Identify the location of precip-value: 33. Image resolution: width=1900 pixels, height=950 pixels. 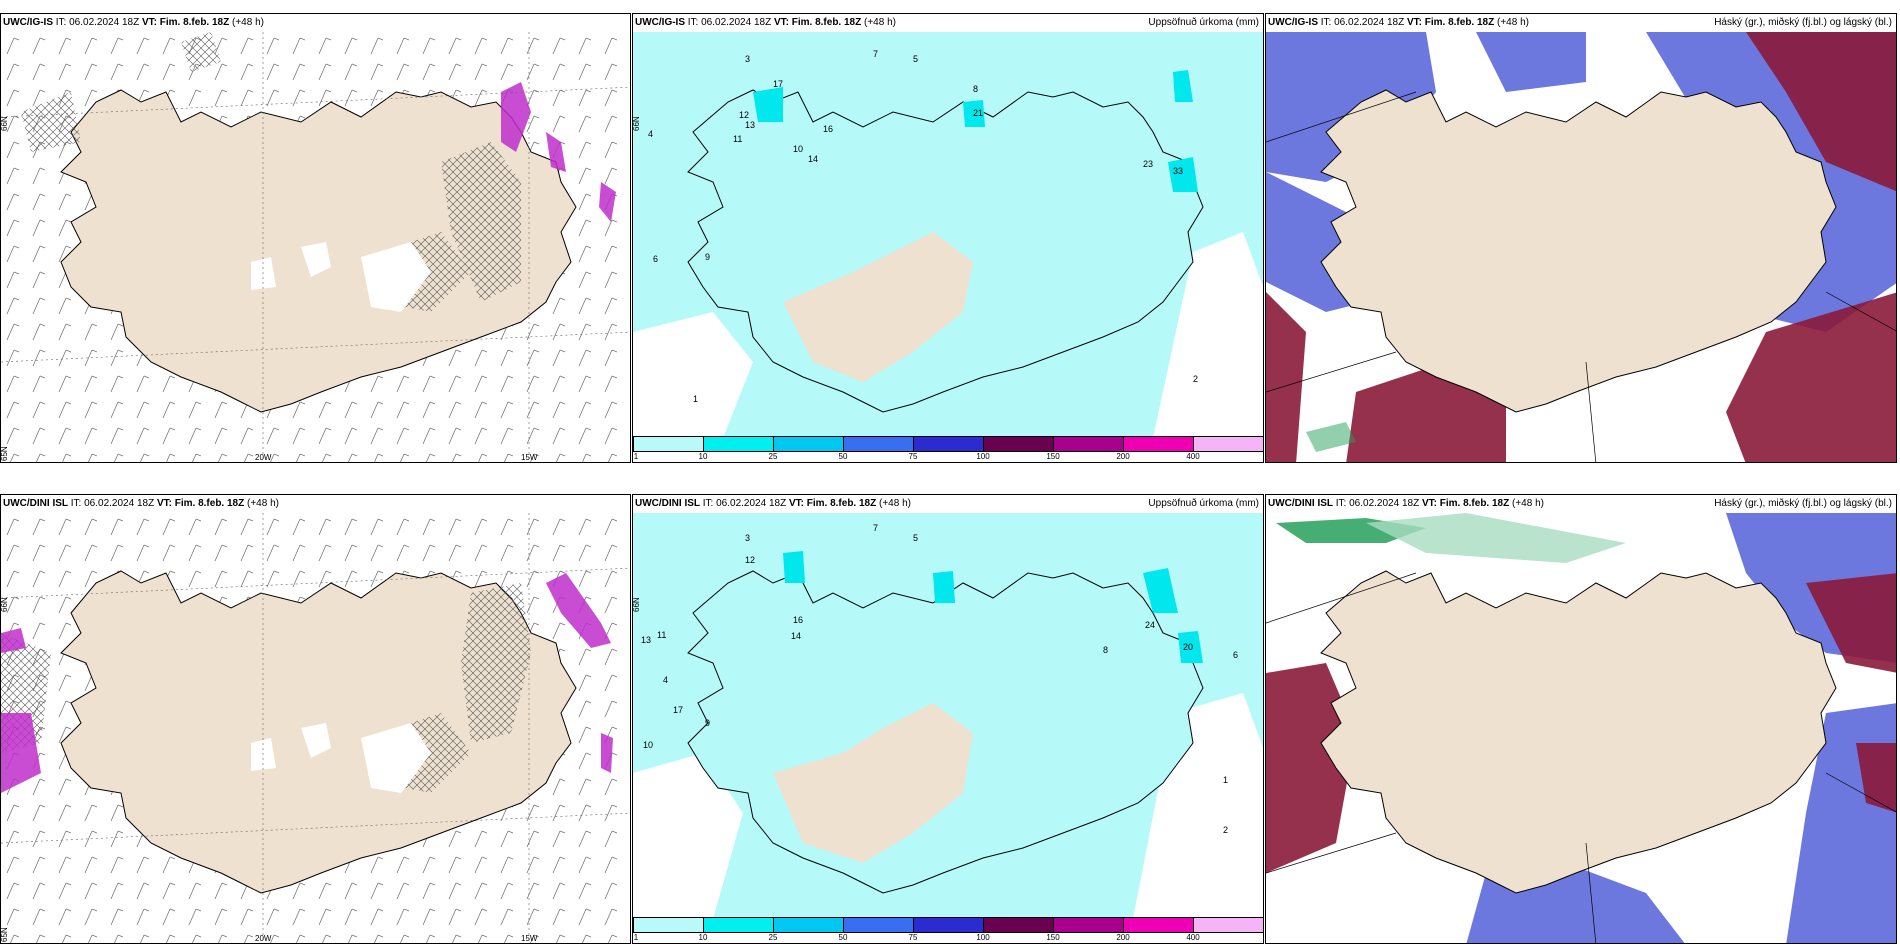
(1178, 171).